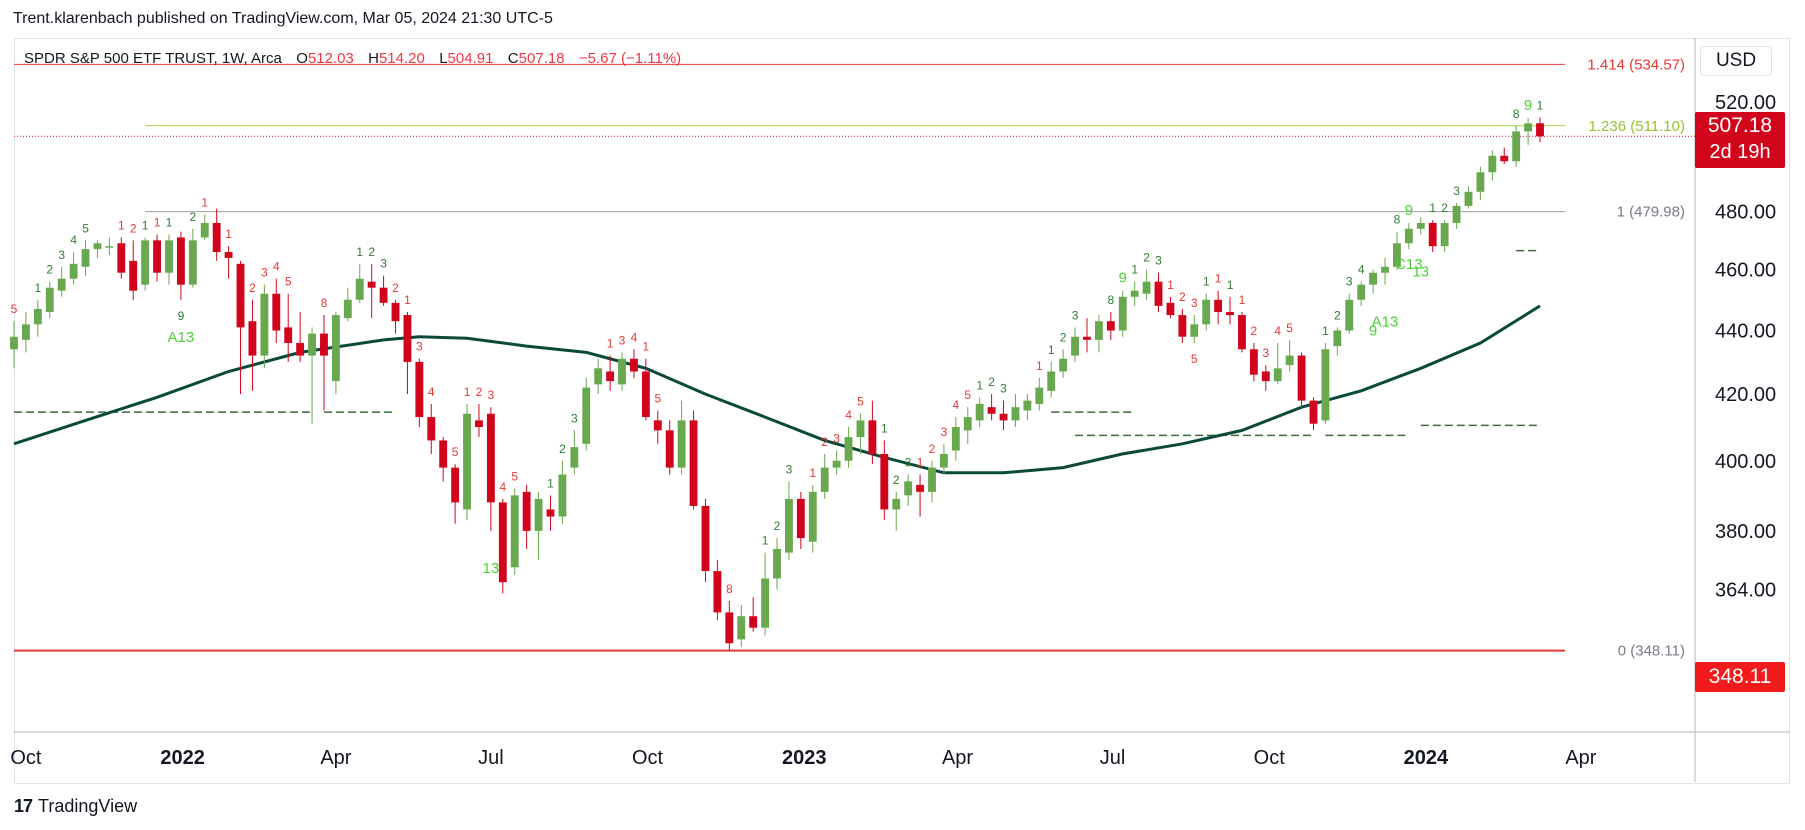 This screenshot has height=830, width=1805. What do you see at coordinates (957, 758) in the screenshot?
I see `time-tick-label: Apr` at bounding box center [957, 758].